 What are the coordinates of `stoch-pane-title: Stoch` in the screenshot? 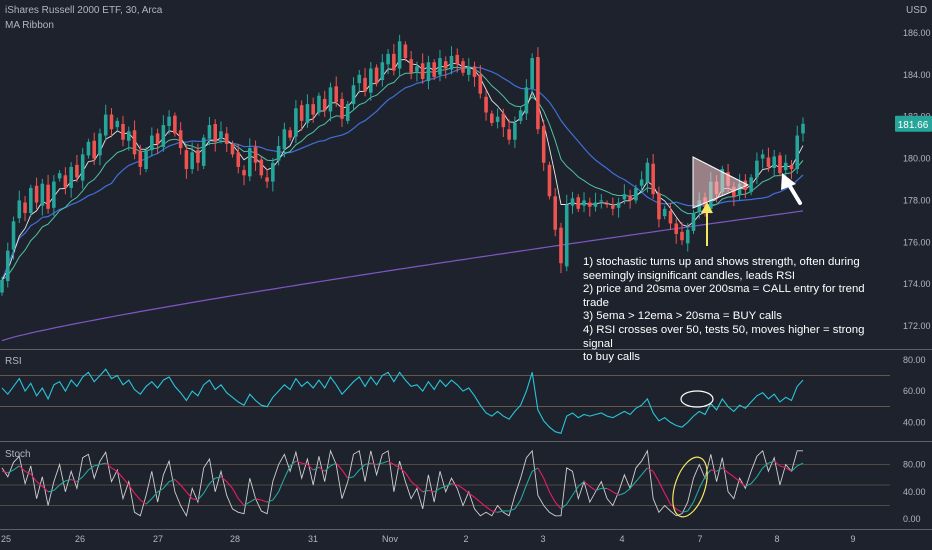 It's located at (18, 454).